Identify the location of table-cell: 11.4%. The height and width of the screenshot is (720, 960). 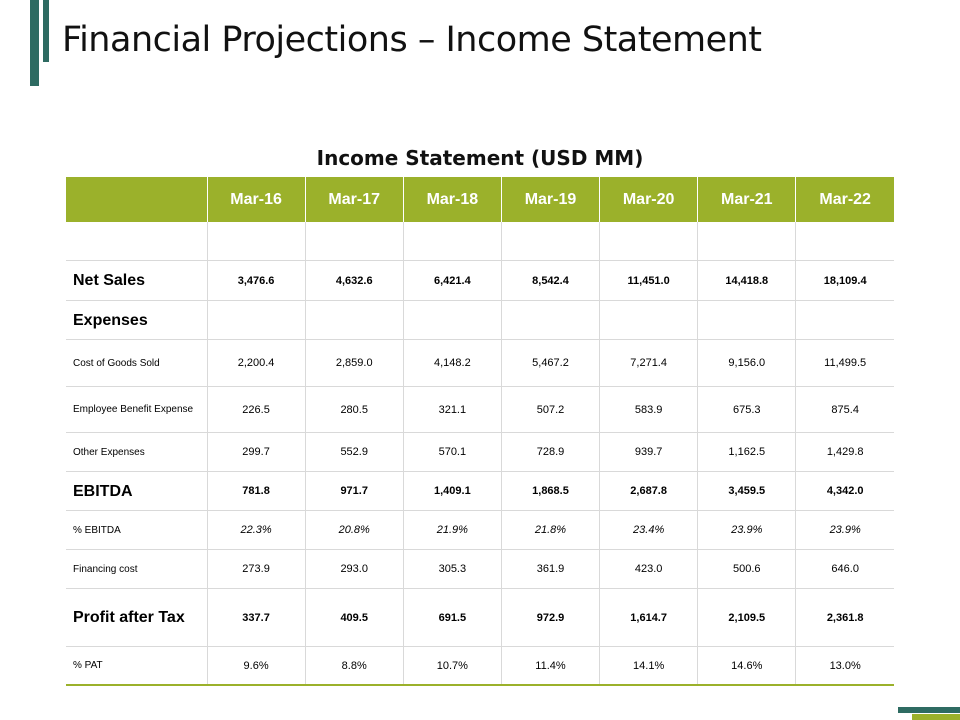
(550, 666).